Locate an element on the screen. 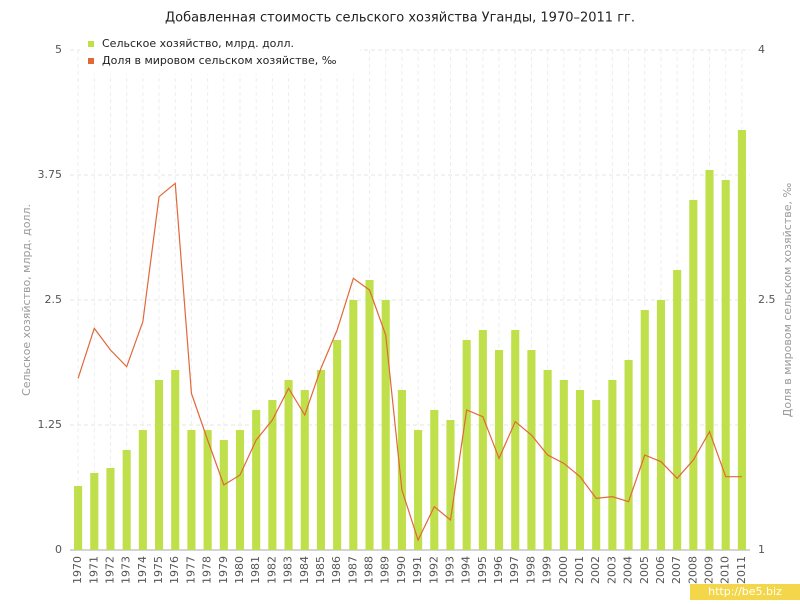 This screenshot has width=800, height=604. watermark: http://be5.biz is located at coordinates (745, 591).